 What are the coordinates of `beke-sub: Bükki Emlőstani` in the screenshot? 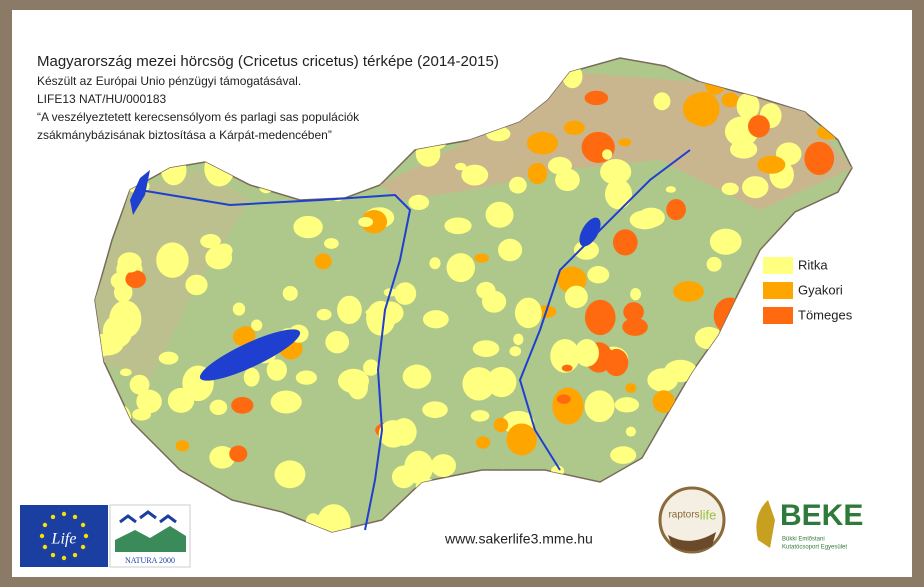 It's located at (803, 540).